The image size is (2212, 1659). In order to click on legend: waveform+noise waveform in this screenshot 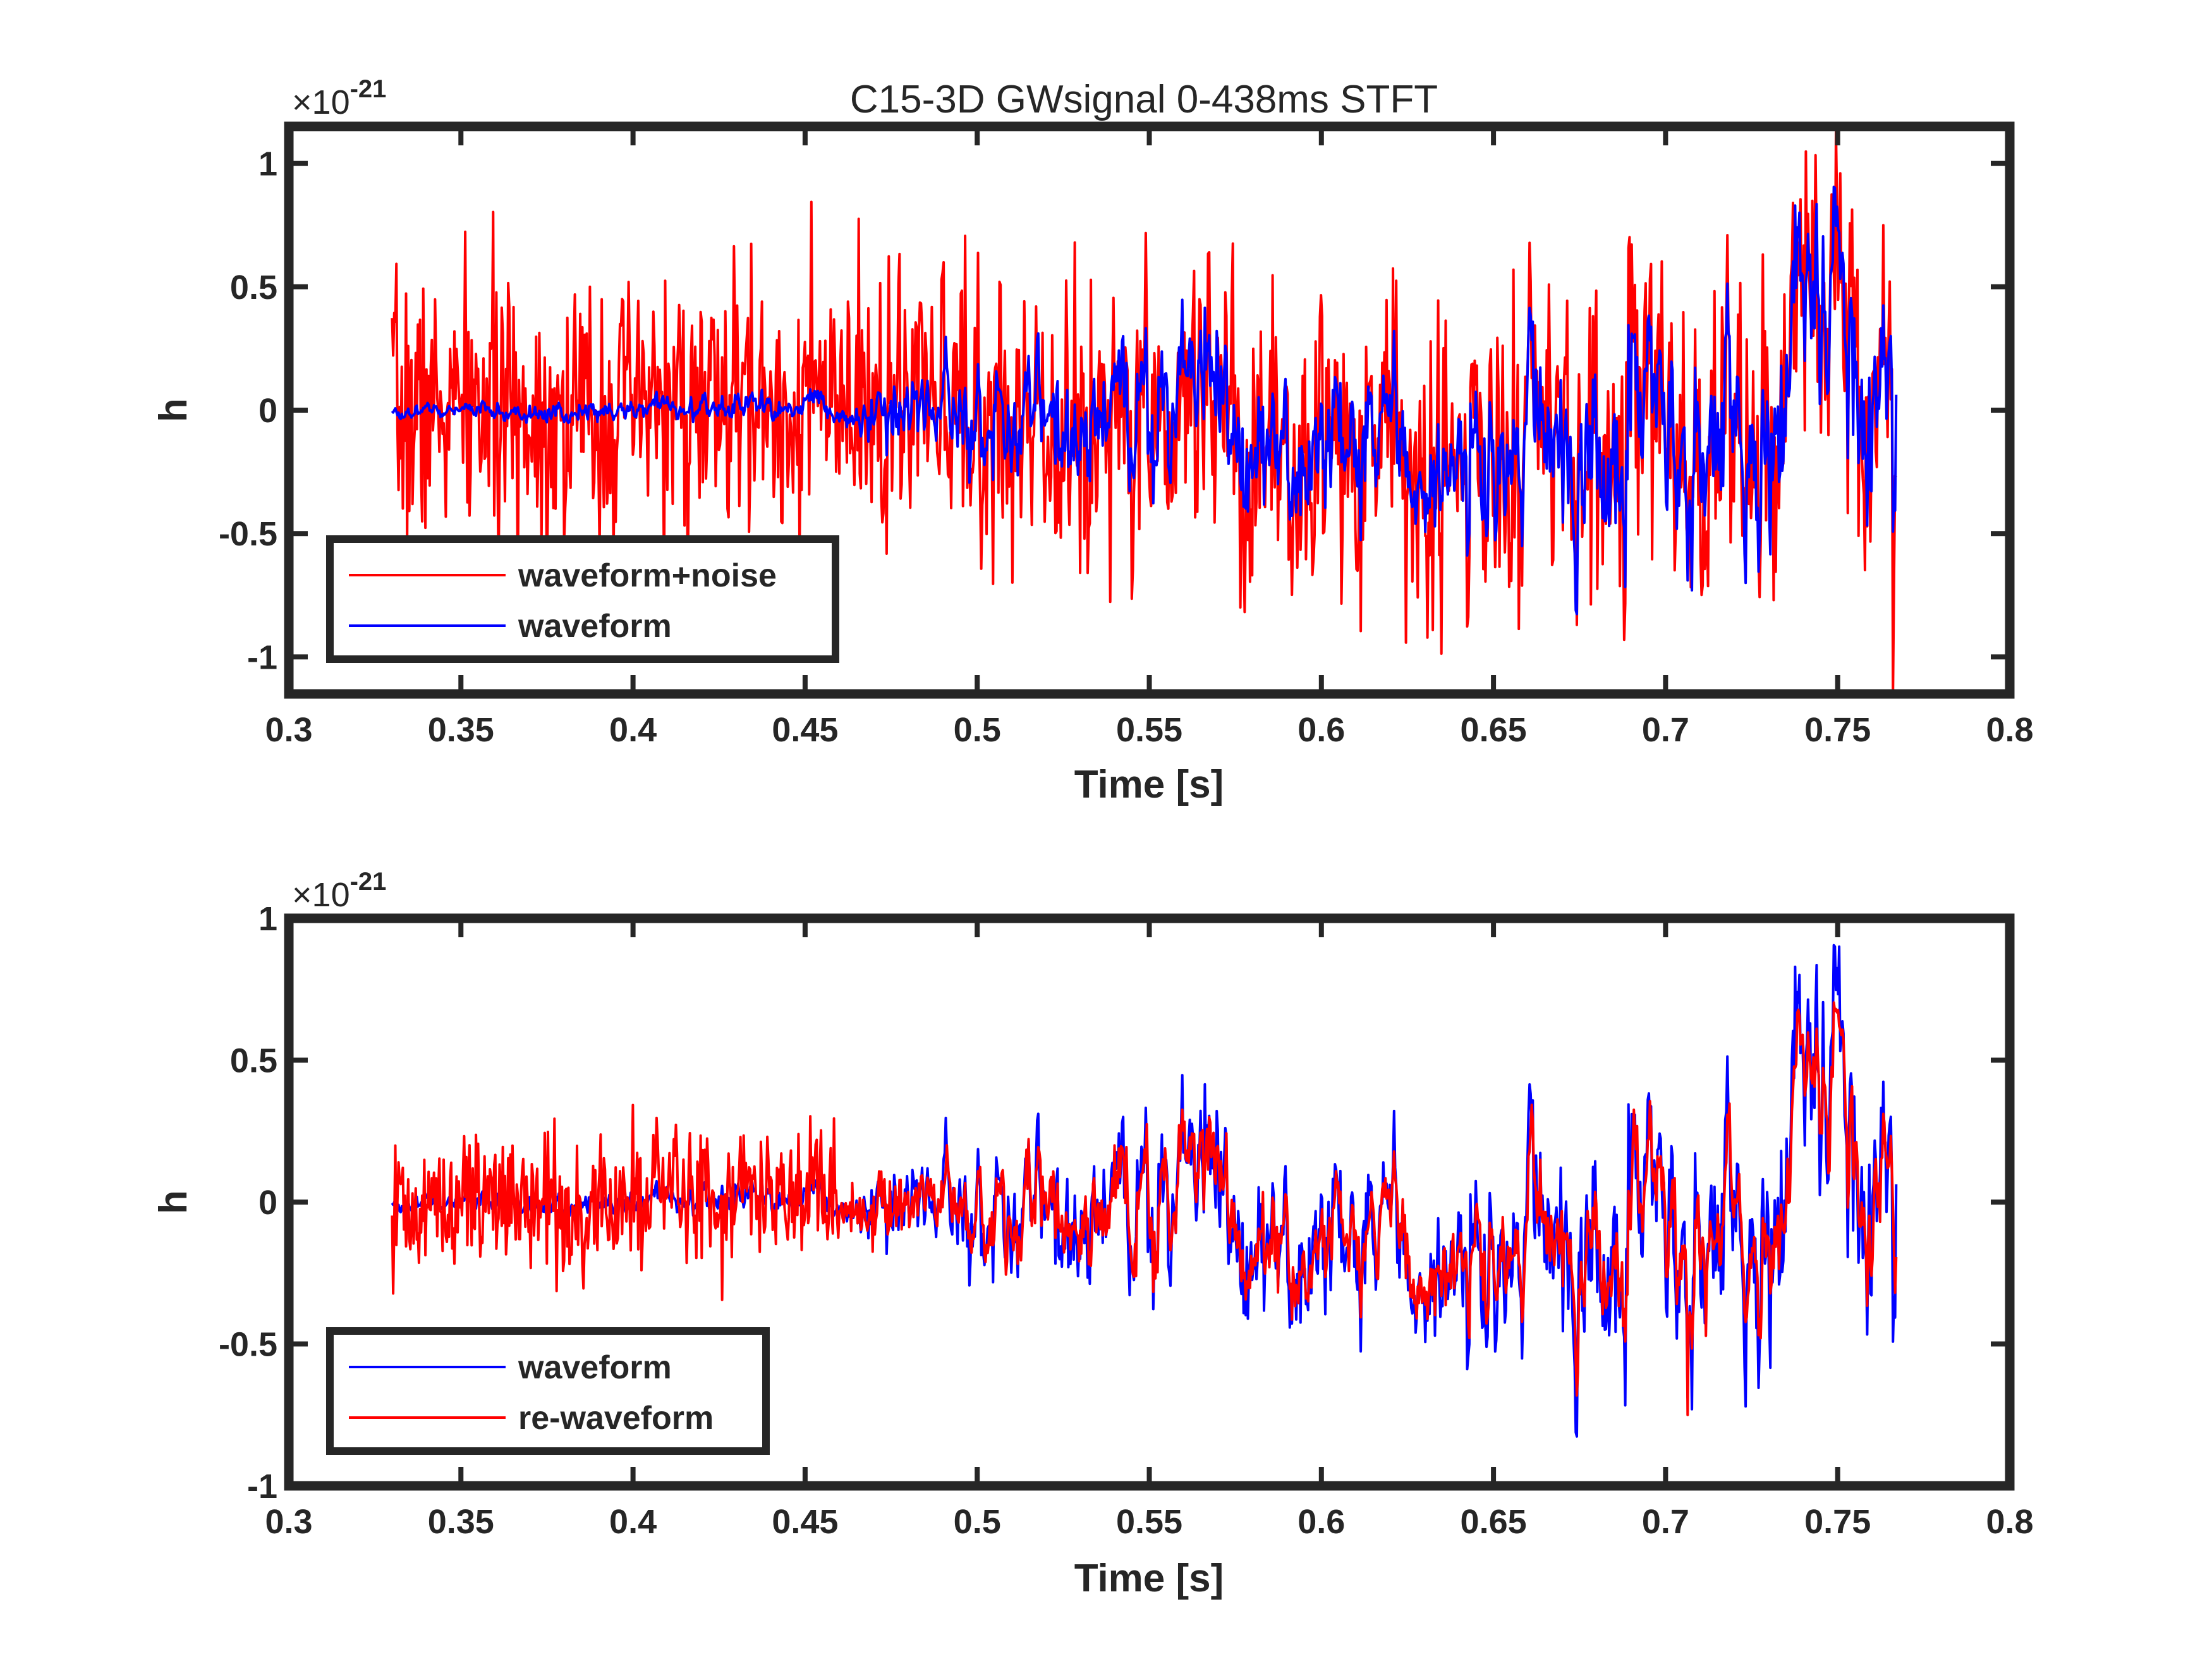, I will do `click(582, 599)`.